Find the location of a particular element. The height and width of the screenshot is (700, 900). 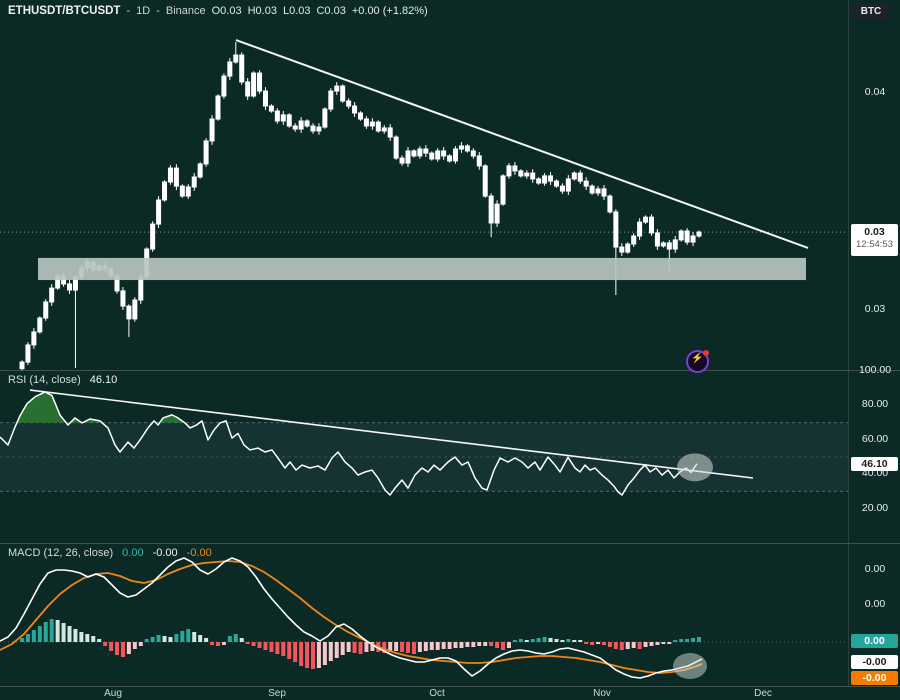

rsi-line is located at coordinates (349, 443).